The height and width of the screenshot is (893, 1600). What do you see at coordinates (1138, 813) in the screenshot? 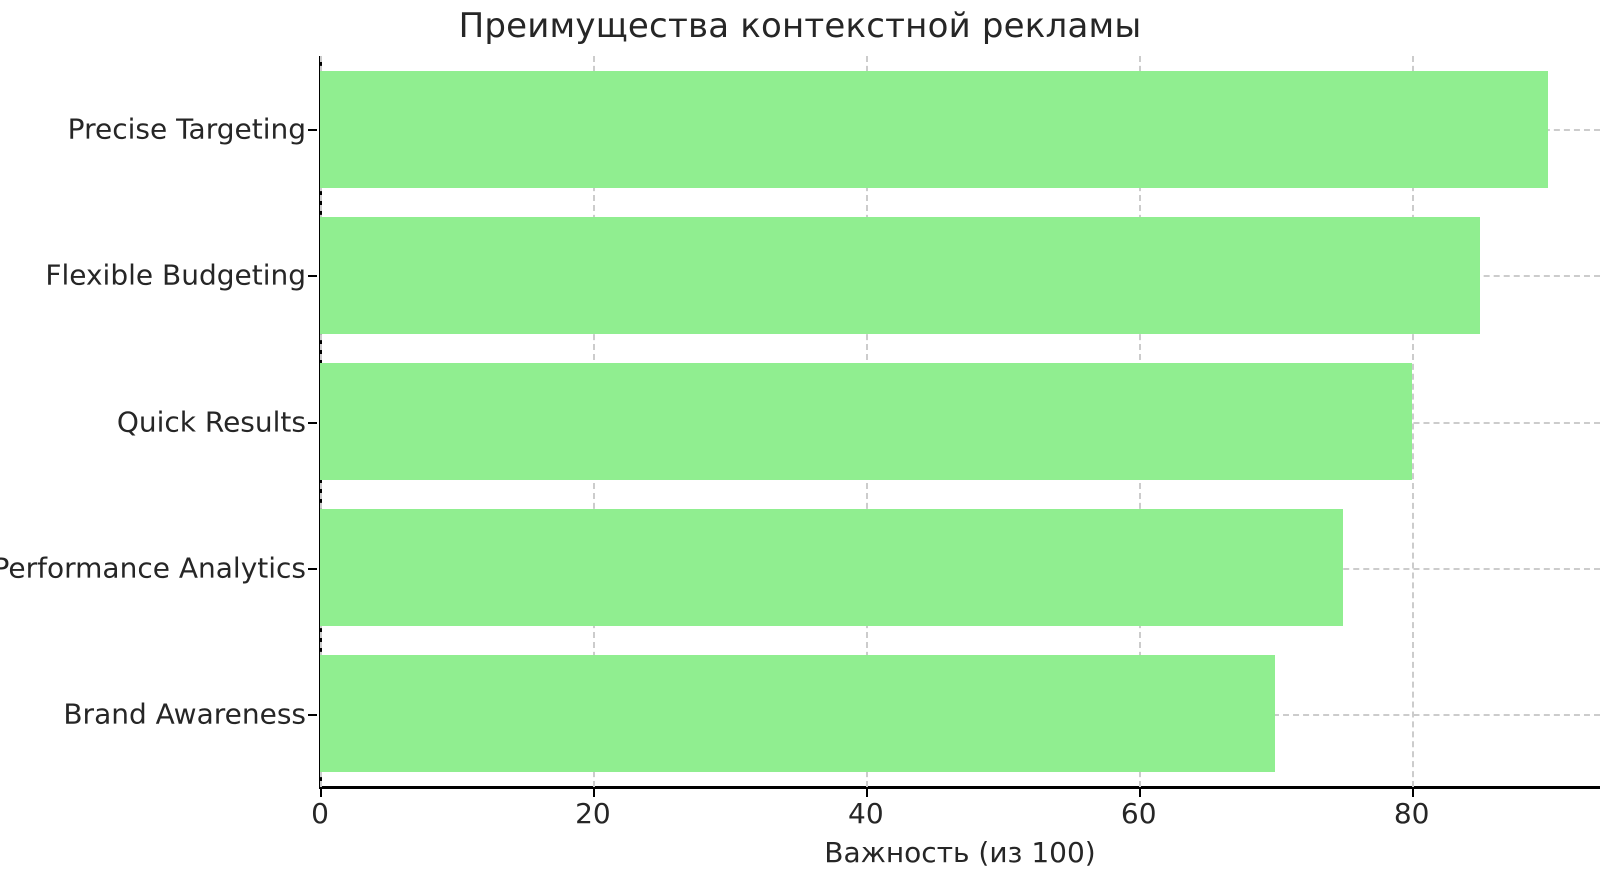
I see `x-tick-label: 60` at bounding box center [1138, 813].